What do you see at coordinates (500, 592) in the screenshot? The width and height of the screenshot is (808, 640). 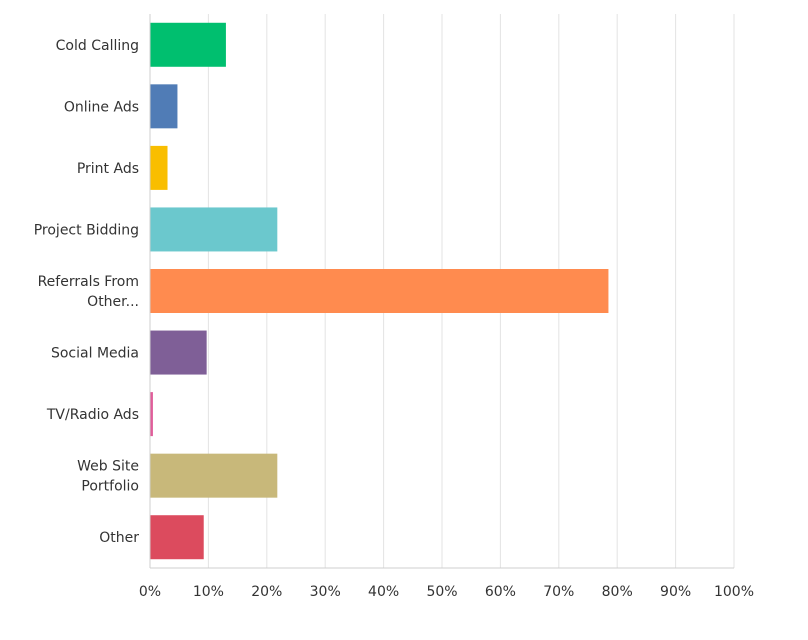 I see `x-tick-label: 60%` at bounding box center [500, 592].